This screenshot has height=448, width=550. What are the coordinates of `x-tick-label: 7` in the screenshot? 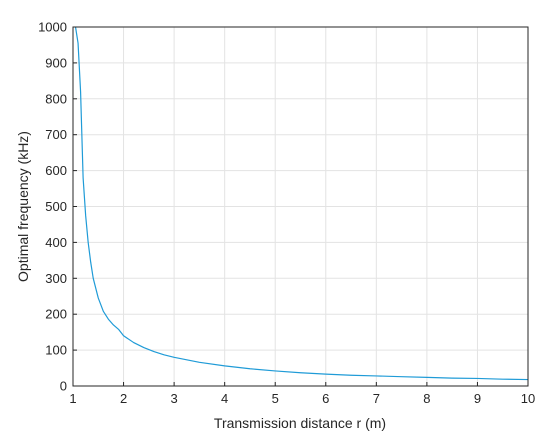 It's located at (376, 398).